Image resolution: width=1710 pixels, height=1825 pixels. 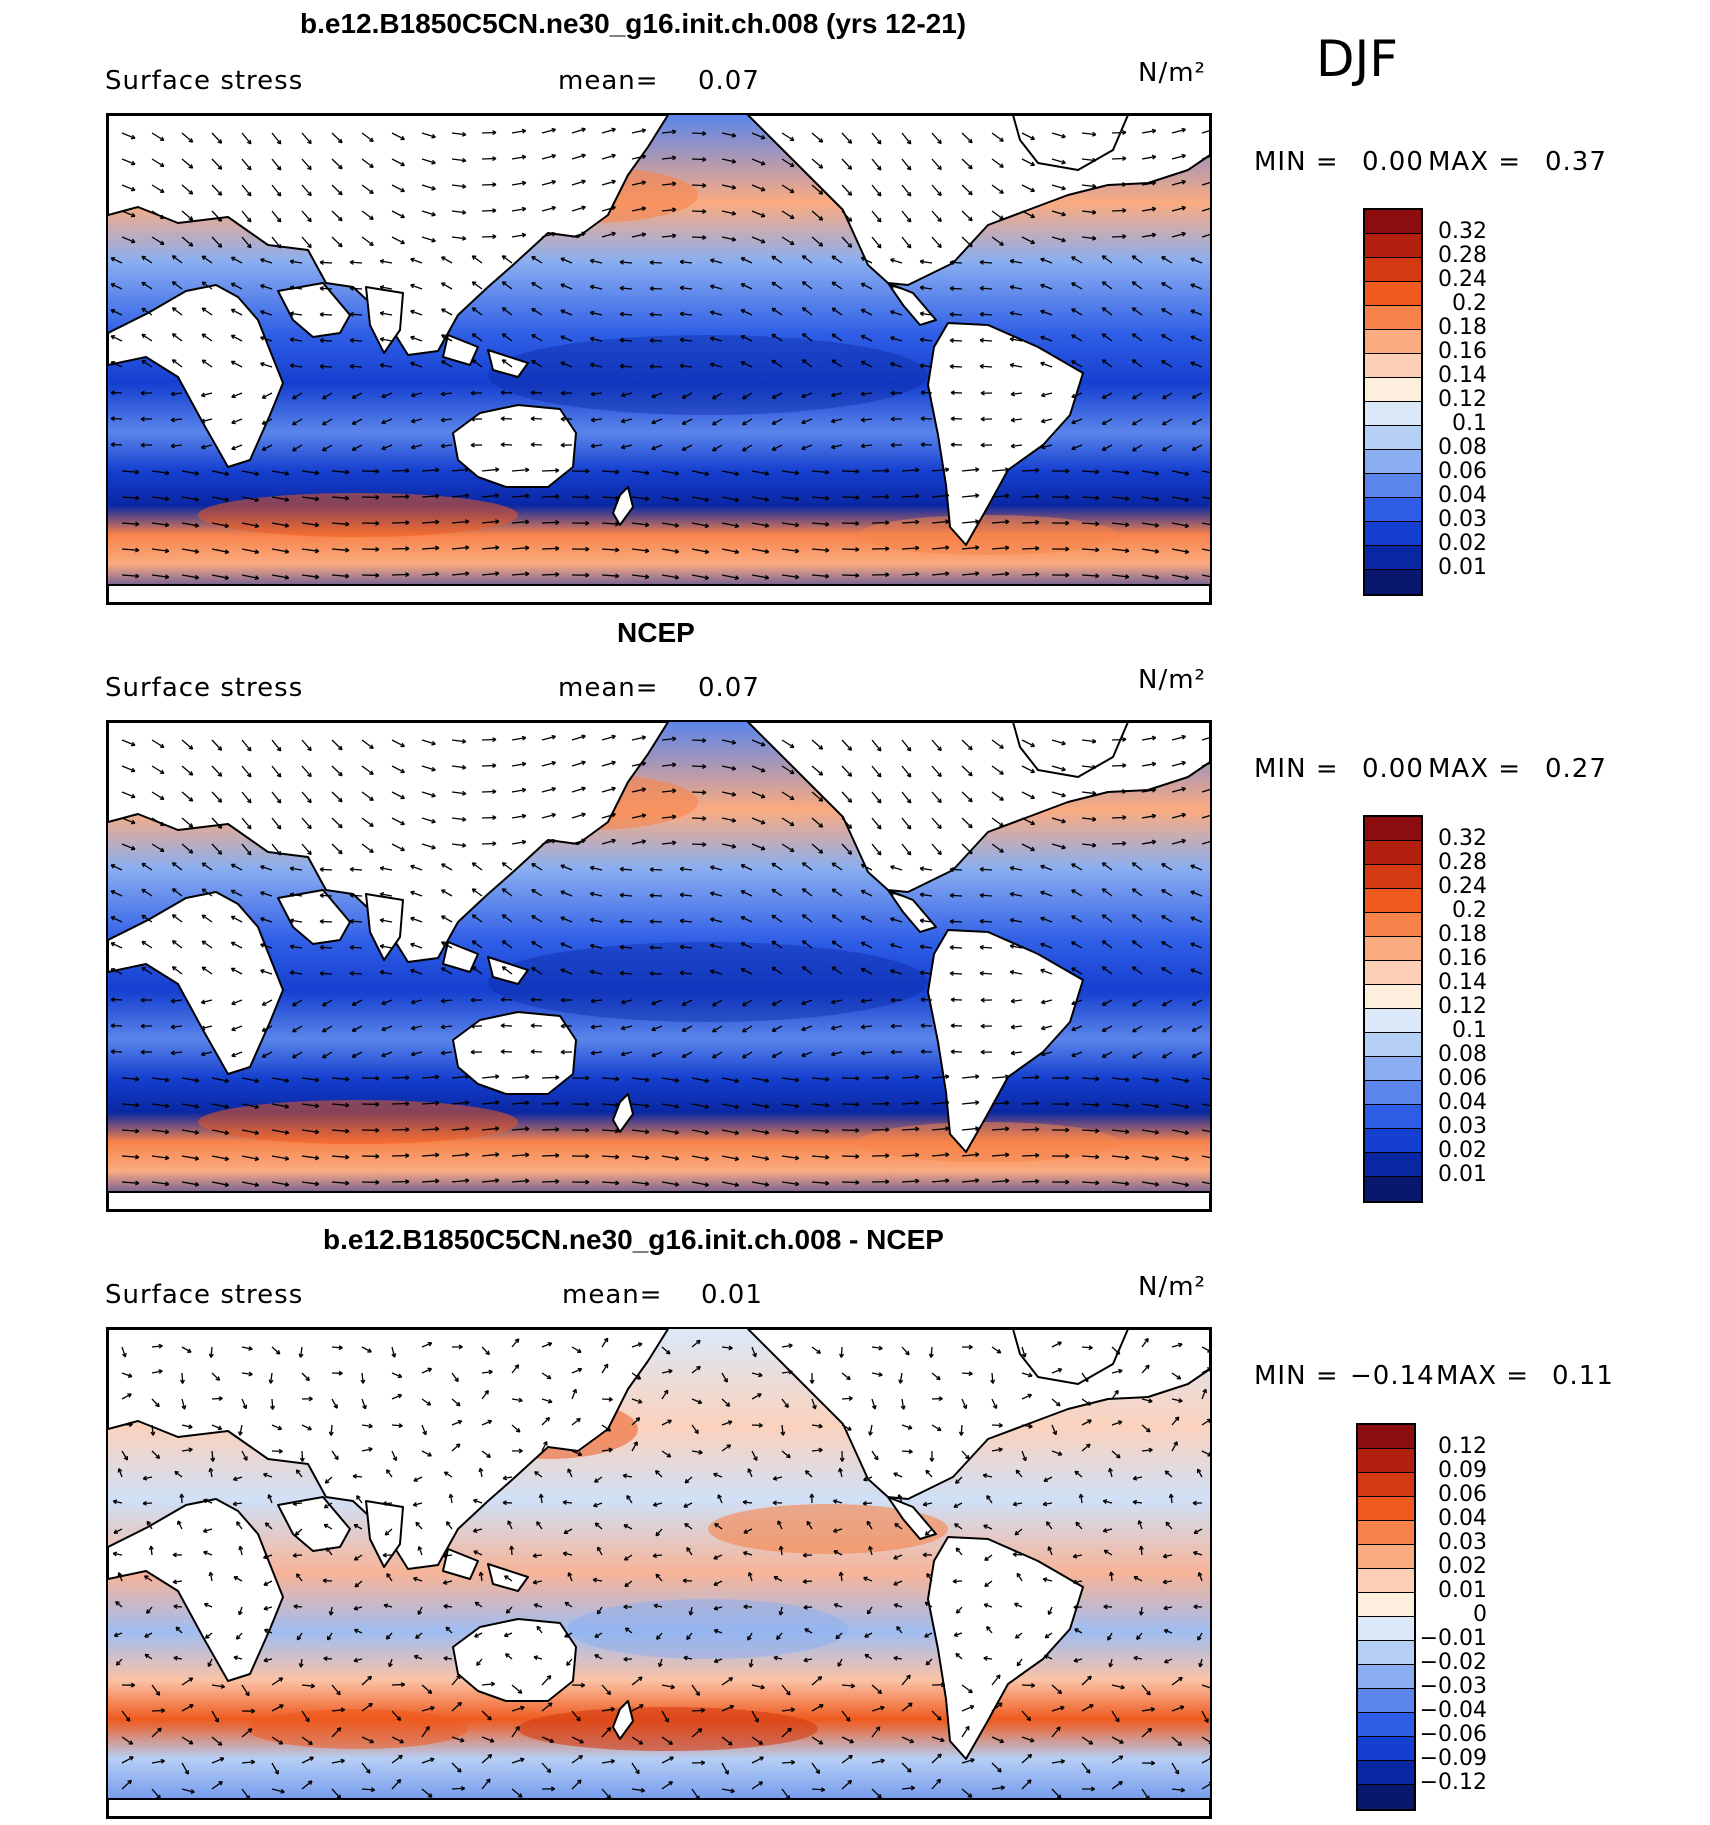 What do you see at coordinates (1296, 1376) in the screenshot?
I see `panel-3-min-label: MIN =` at bounding box center [1296, 1376].